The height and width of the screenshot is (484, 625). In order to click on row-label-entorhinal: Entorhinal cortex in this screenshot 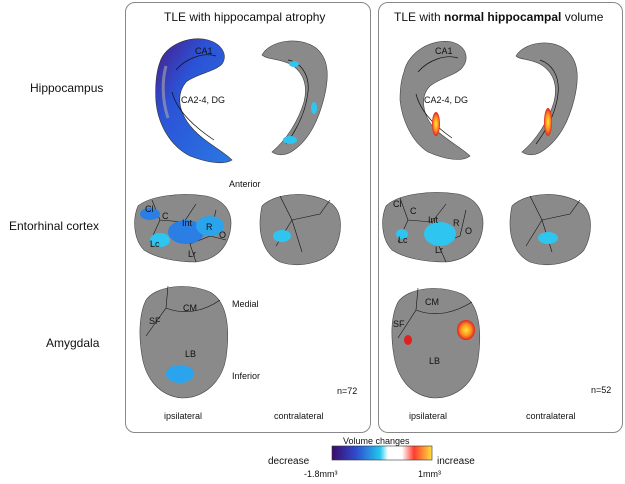, I will do `click(54, 226)`.